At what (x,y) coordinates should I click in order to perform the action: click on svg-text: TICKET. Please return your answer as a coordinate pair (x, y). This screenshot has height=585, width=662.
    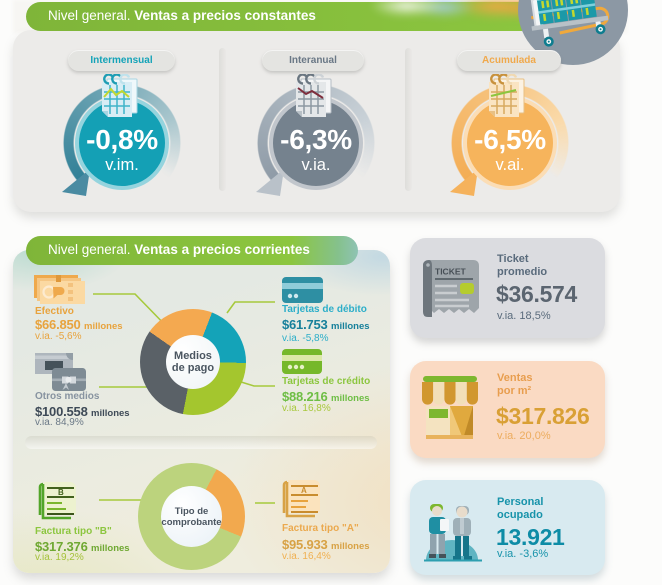
    Looking at the image, I should click on (451, 272).